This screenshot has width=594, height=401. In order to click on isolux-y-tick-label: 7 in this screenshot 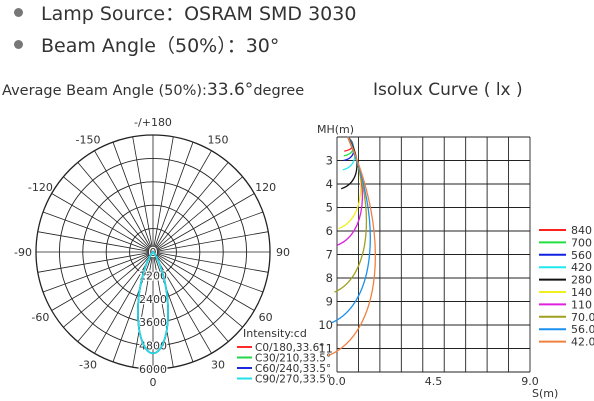, I will do `click(329, 255)`.